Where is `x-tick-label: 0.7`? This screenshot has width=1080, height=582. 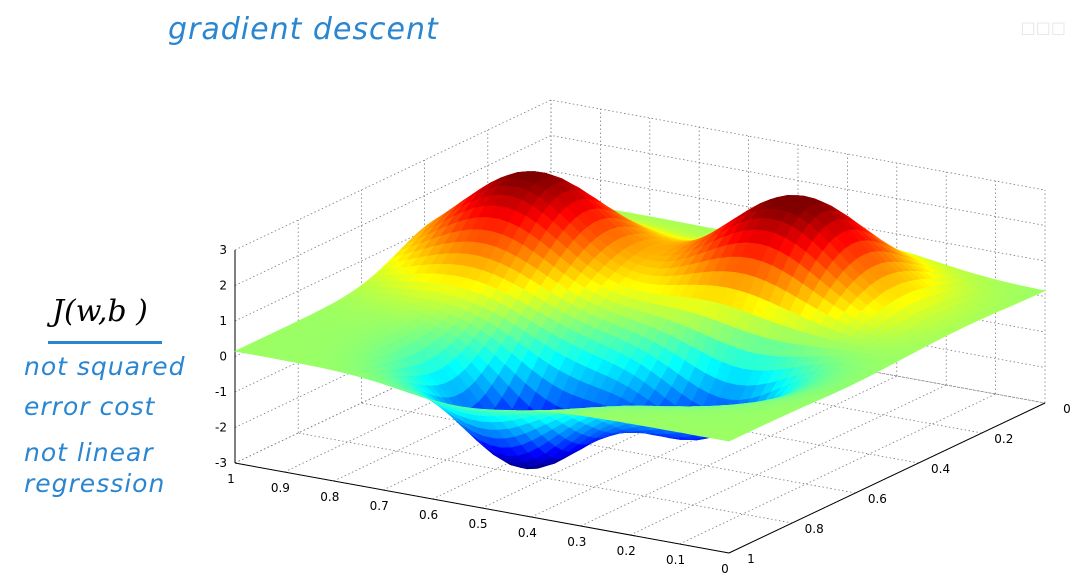 x-tick-label: 0.7 is located at coordinates (379, 506).